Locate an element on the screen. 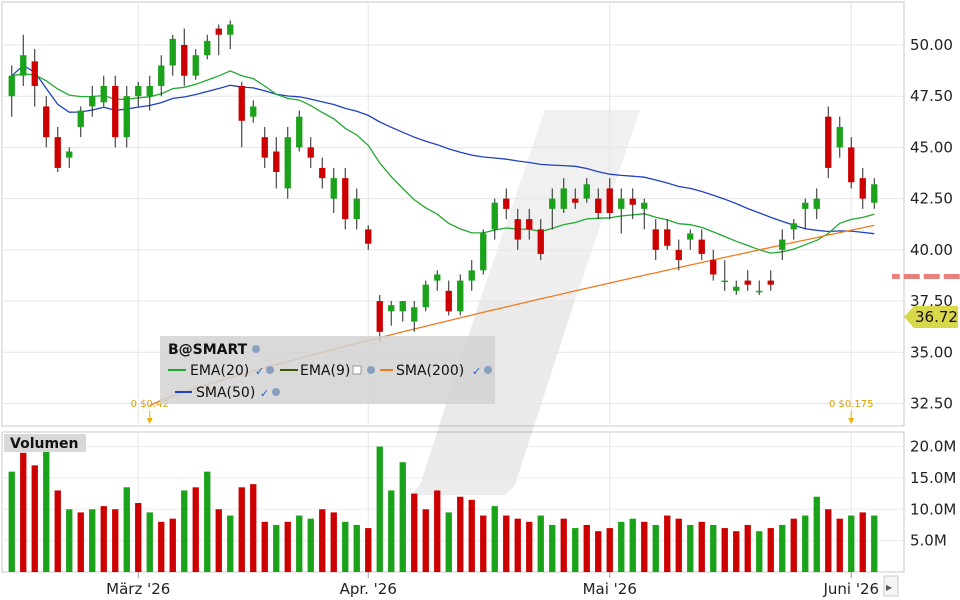 The image size is (960, 600). scroll-handle is located at coordinates (891, 586).